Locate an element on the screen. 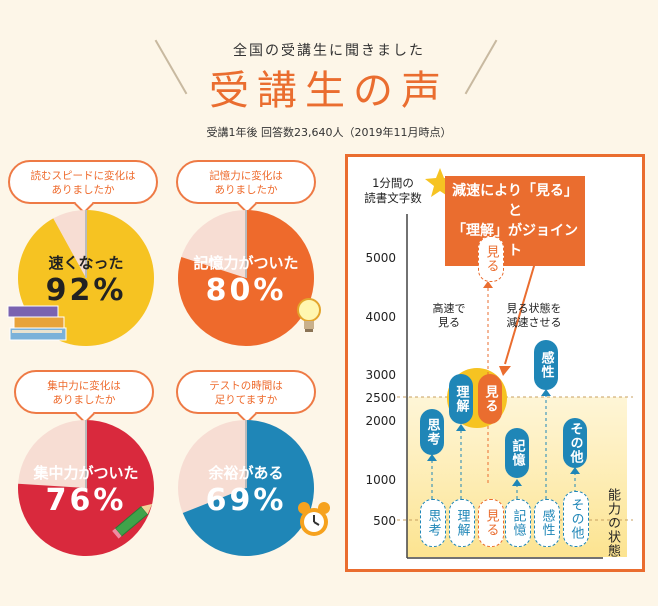  ytick-1000: 1000 is located at coordinates (380, 480).